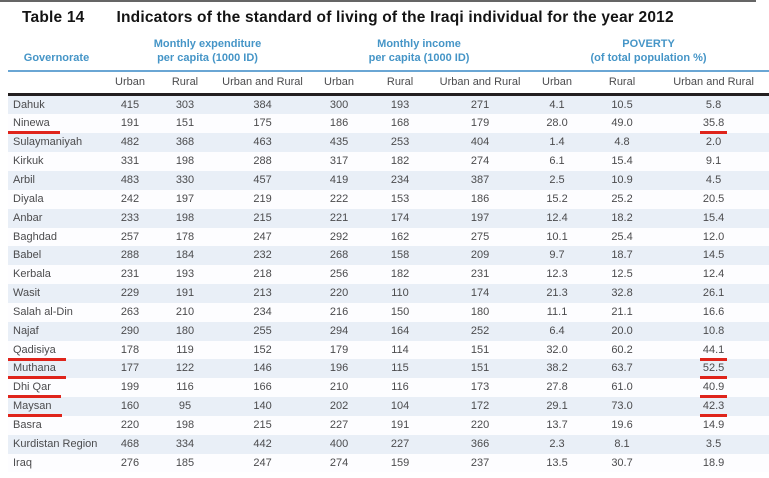 The image size is (769, 478). What do you see at coordinates (713, 388) in the screenshot?
I see `pov-urban-rural-cell: 40.9` at bounding box center [713, 388].